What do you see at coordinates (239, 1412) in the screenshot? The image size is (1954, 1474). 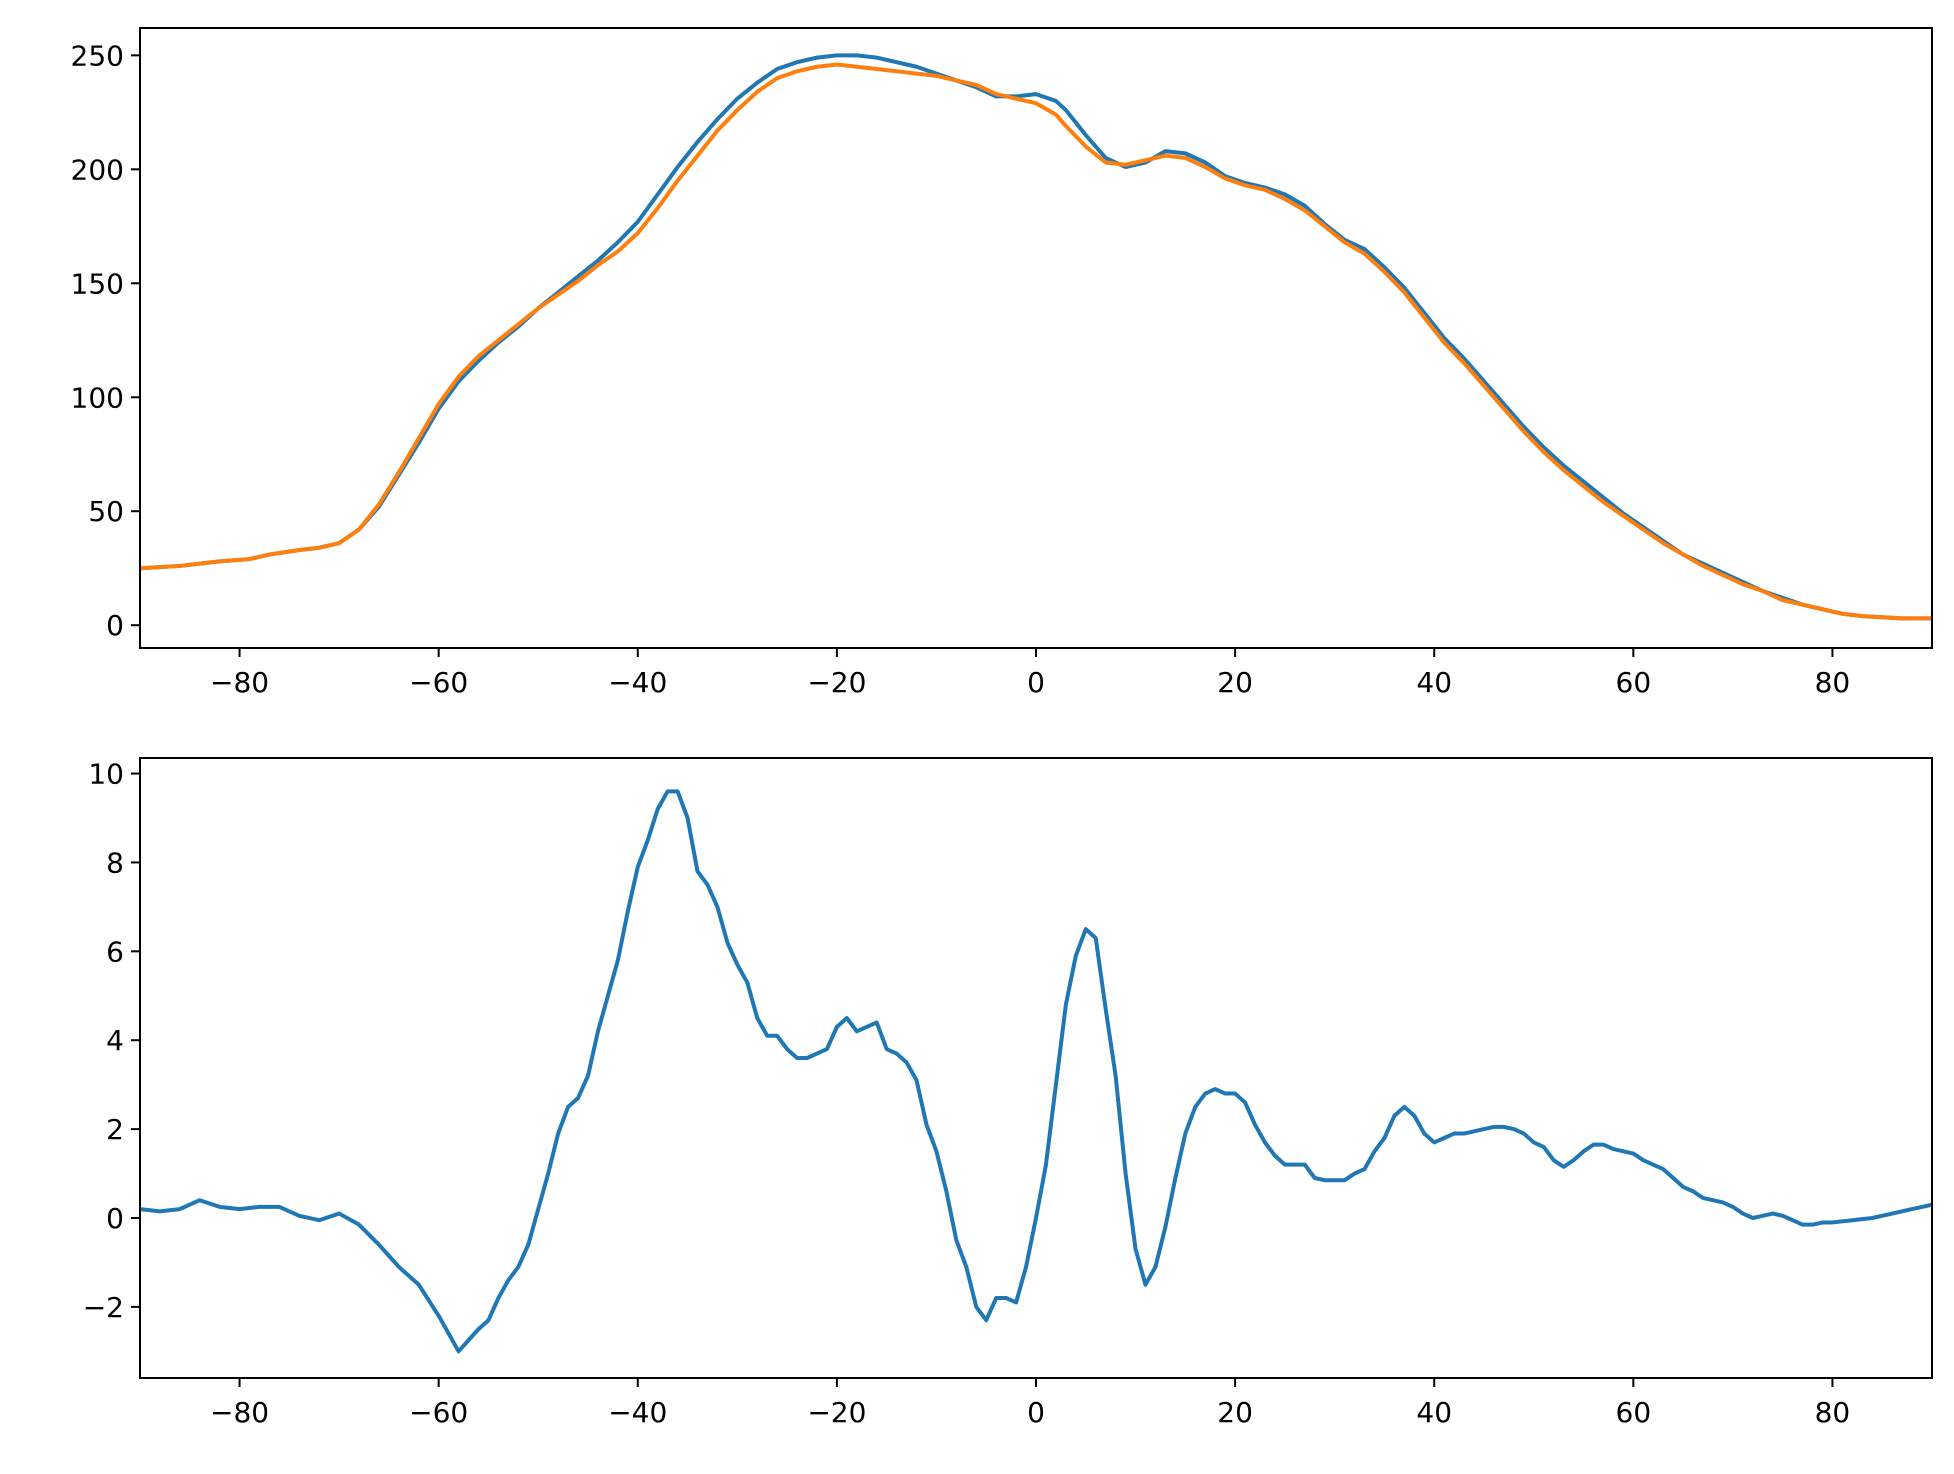 I see `panel-2-x-tick-label: −80` at bounding box center [239, 1412].